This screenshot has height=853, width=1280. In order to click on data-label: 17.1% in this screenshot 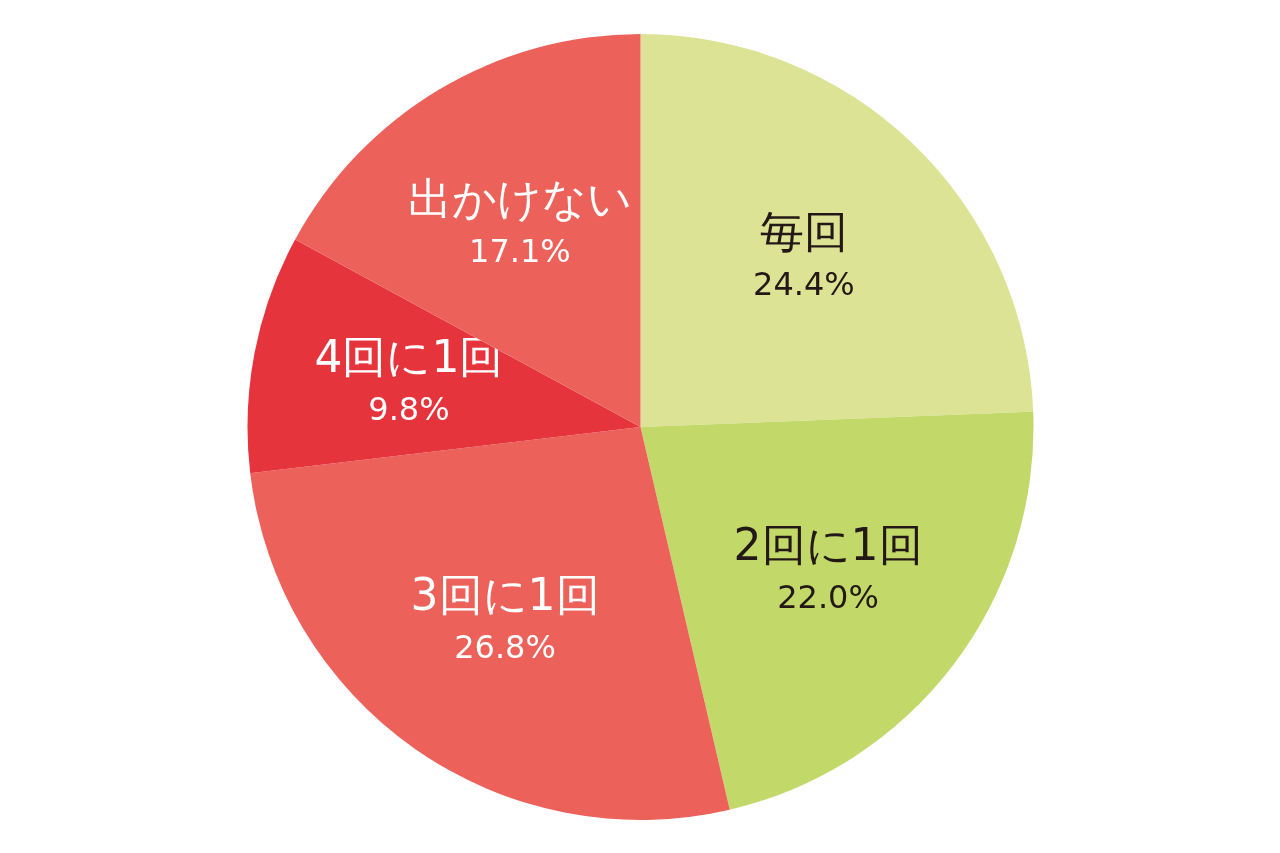, I will do `click(520, 251)`.